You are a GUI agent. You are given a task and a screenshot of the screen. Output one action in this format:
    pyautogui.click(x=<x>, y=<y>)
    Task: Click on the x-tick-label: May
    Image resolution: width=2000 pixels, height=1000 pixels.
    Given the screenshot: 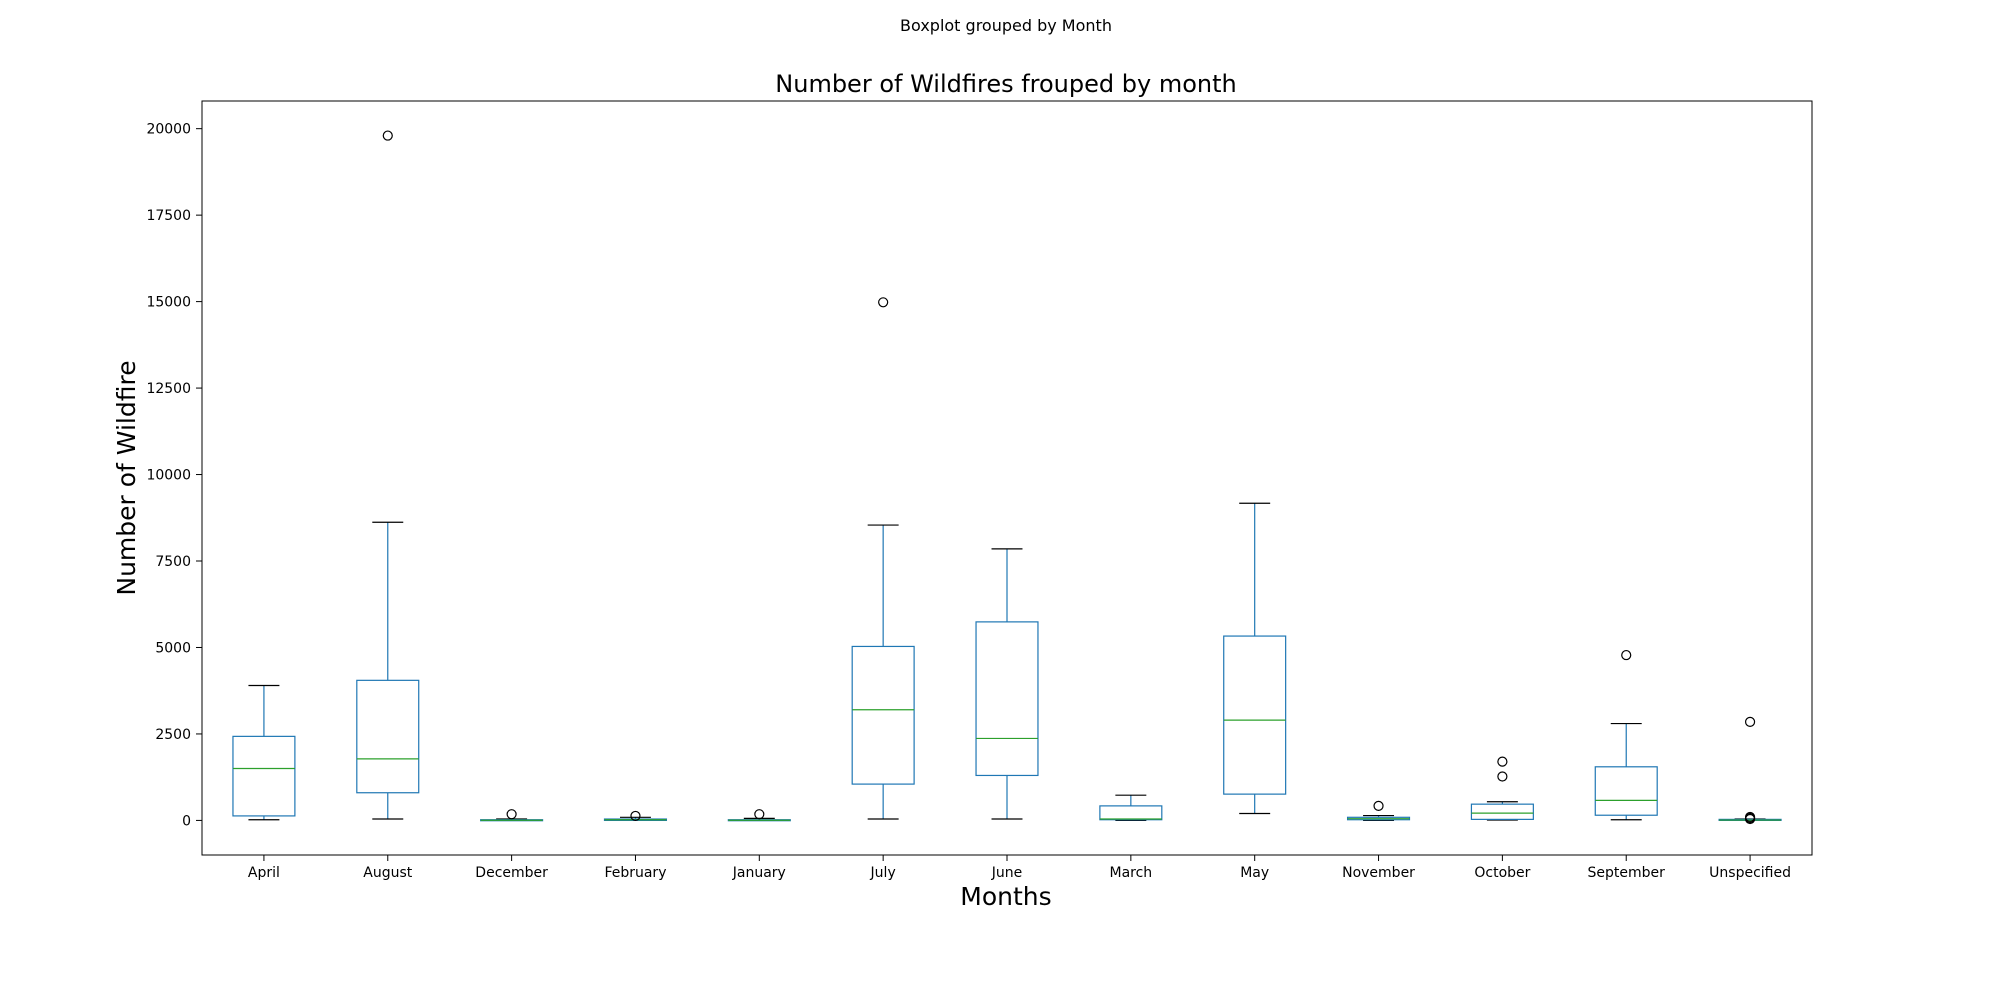 What is the action you would take?
    pyautogui.click(x=1254, y=873)
    